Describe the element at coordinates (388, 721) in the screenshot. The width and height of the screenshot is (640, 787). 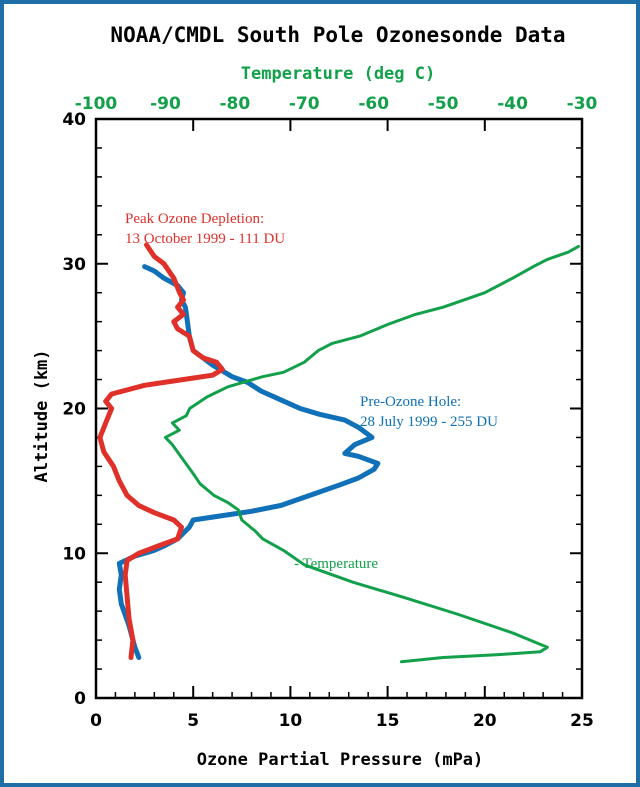
I see `x-tick-label: 15` at that location.